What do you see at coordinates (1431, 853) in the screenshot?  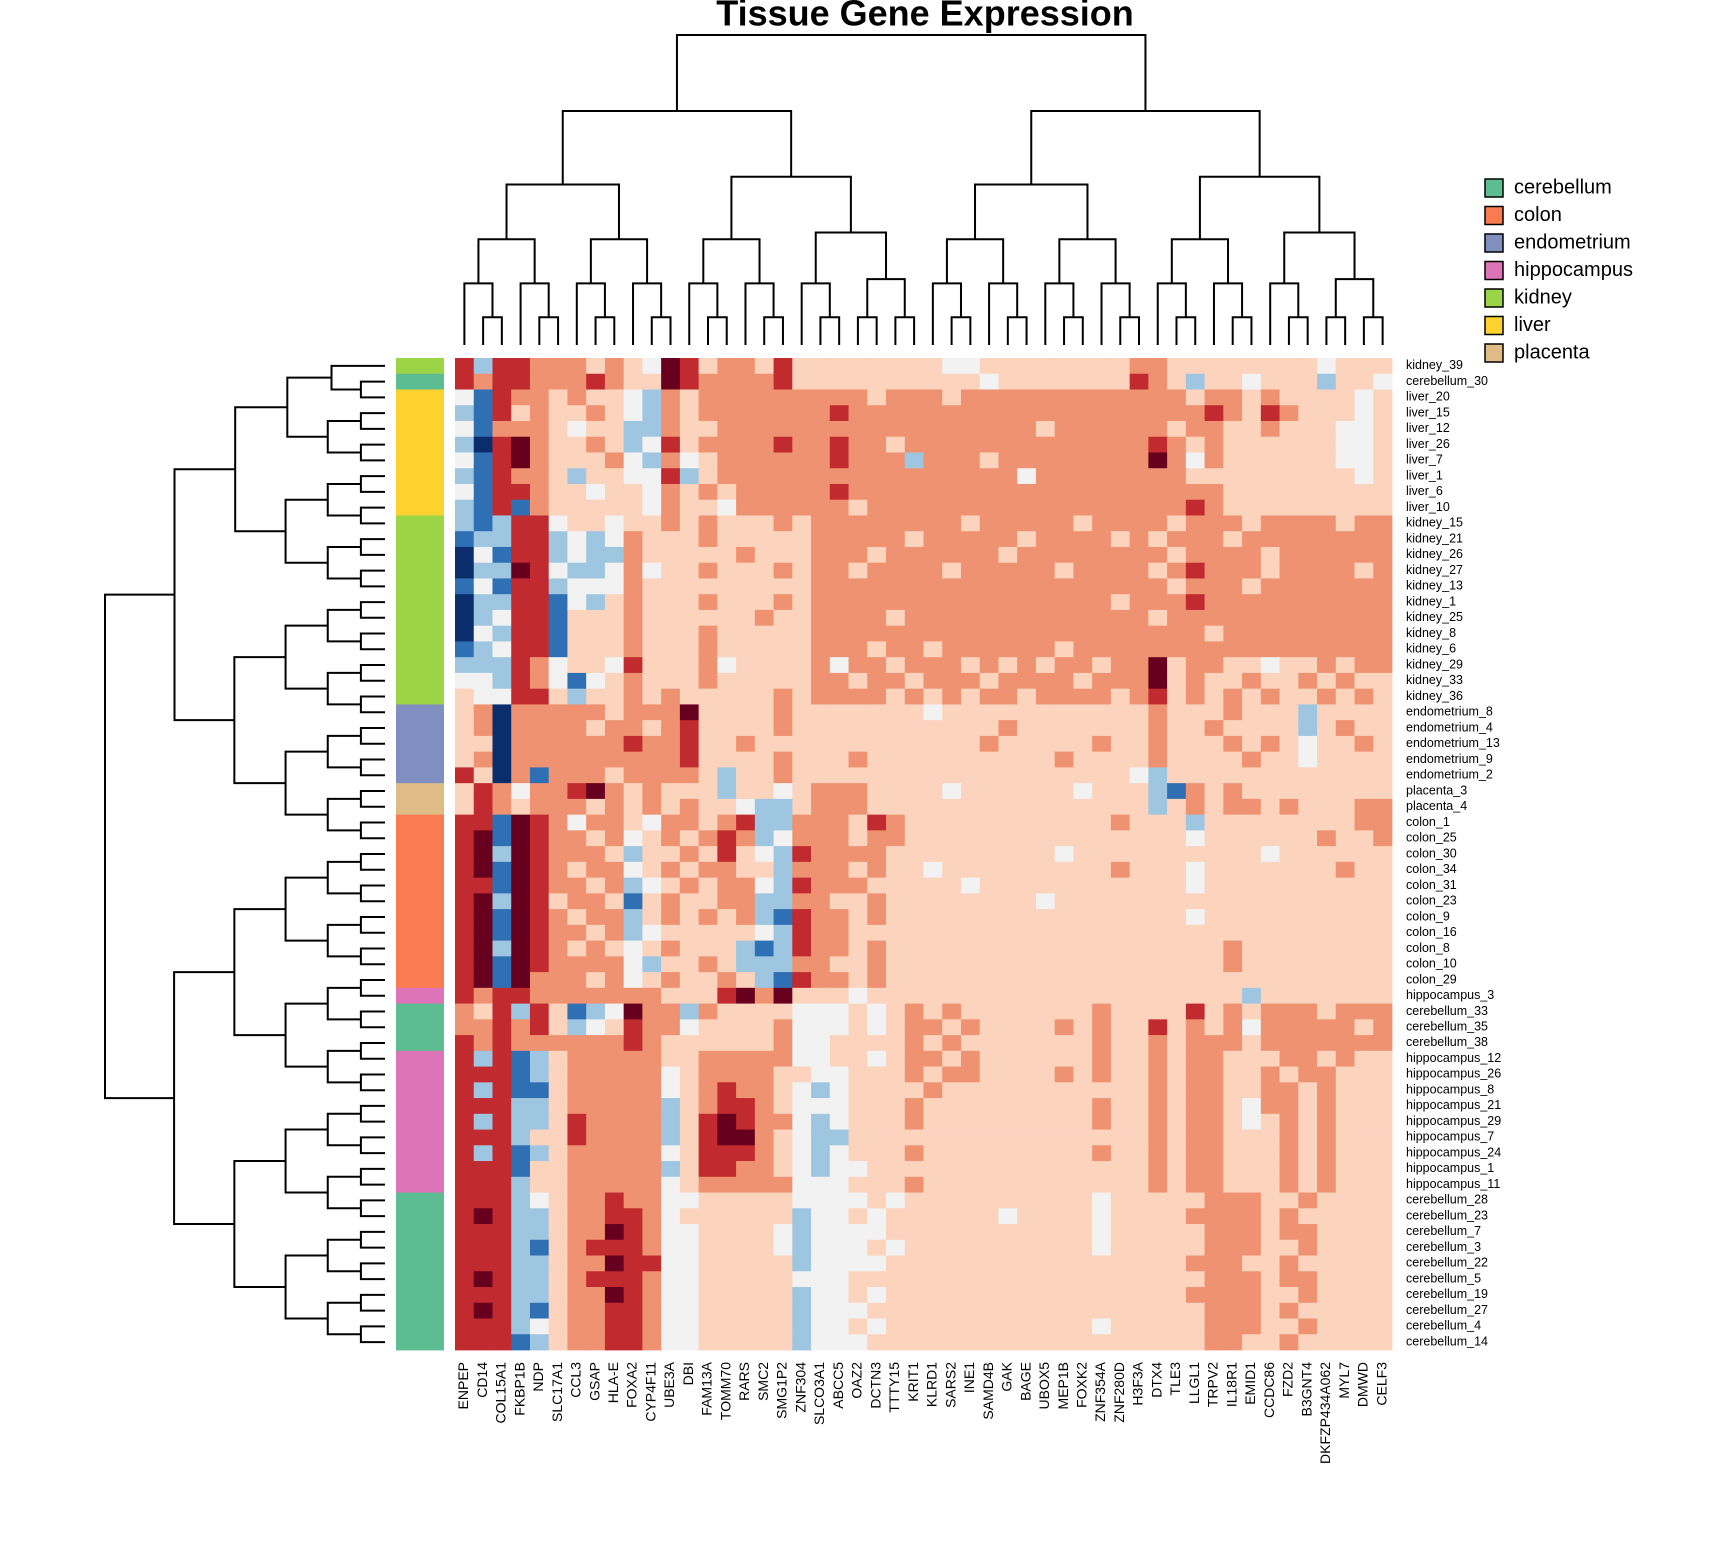 I see `row-label: colon_30` at bounding box center [1431, 853].